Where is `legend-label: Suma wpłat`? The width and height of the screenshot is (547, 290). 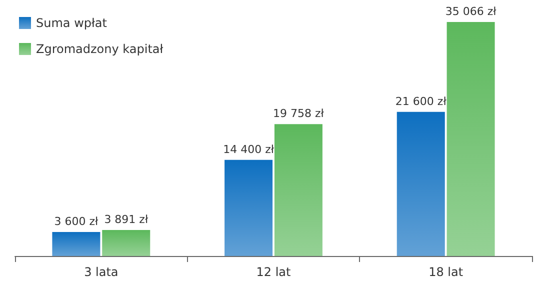
legend-label: Suma wpłat is located at coordinates (72, 23).